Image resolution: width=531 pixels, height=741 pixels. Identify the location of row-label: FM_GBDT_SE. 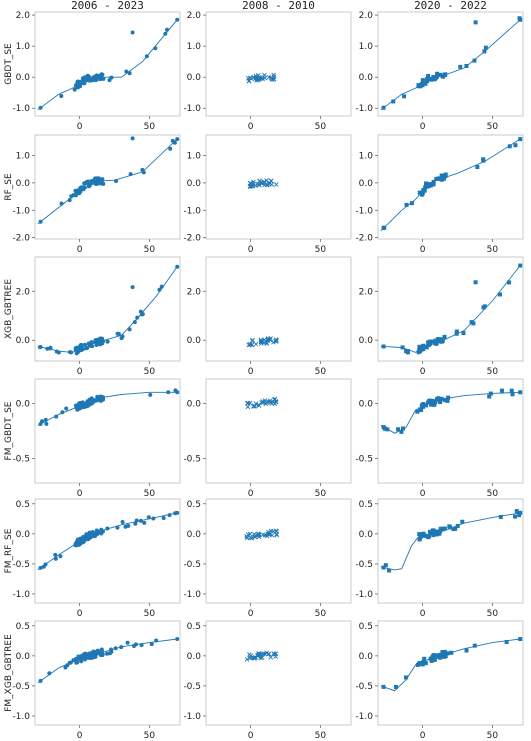
(9, 430).